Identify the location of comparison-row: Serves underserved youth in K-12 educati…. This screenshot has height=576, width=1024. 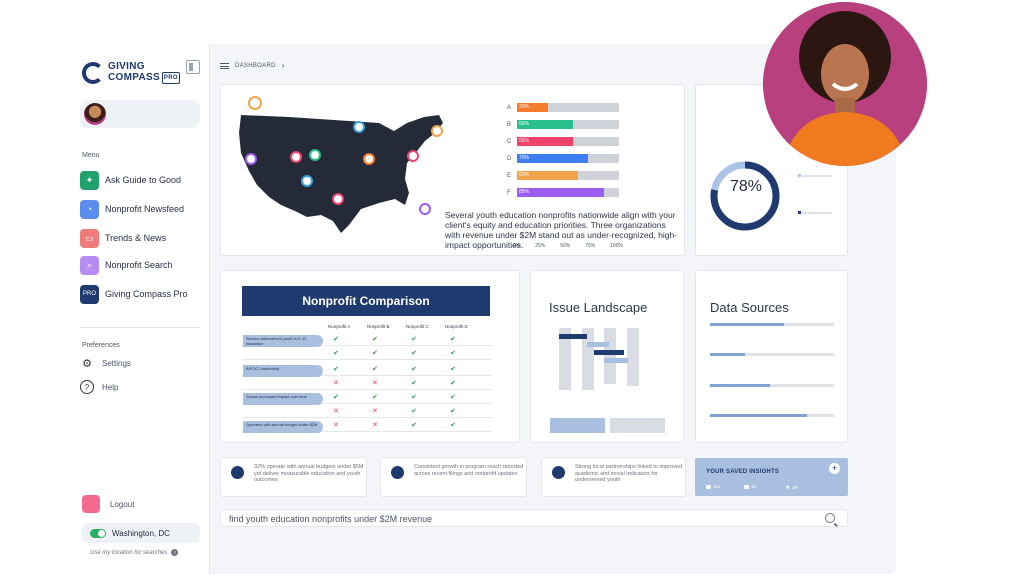
(367, 339).